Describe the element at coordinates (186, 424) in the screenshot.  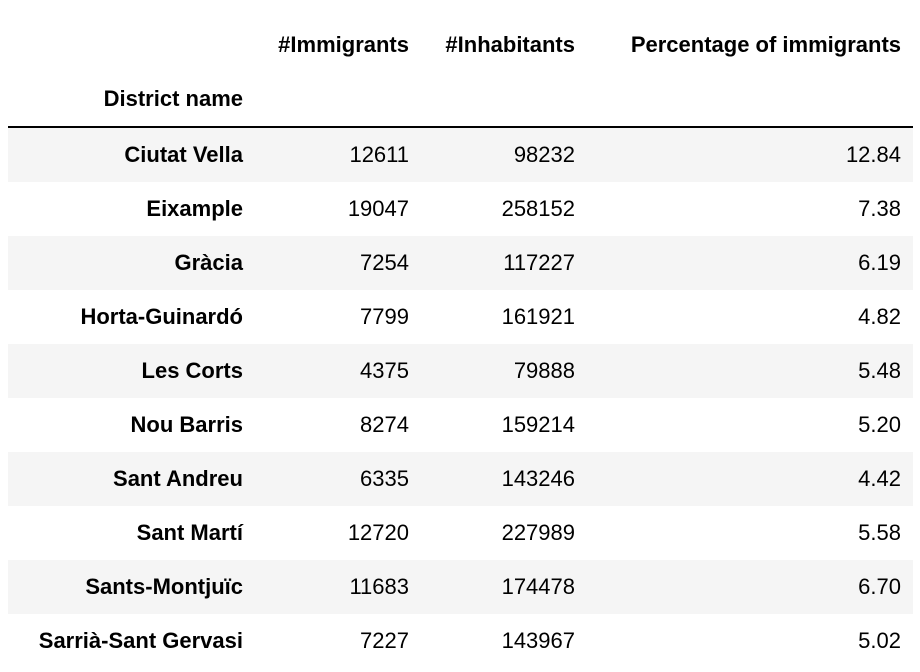
I see `row-district-name: Nou Barris` at that location.